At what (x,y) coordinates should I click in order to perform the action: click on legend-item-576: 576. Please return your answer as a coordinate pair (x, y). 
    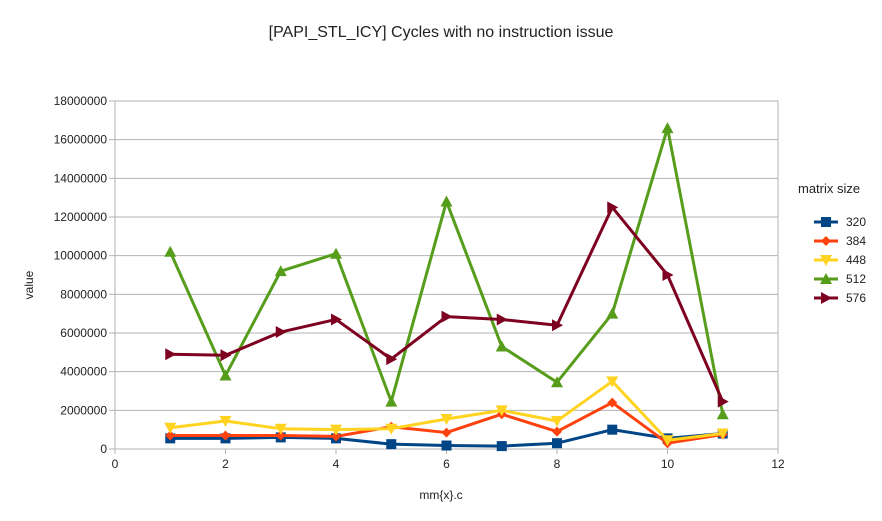
    Looking at the image, I should click on (840, 298).